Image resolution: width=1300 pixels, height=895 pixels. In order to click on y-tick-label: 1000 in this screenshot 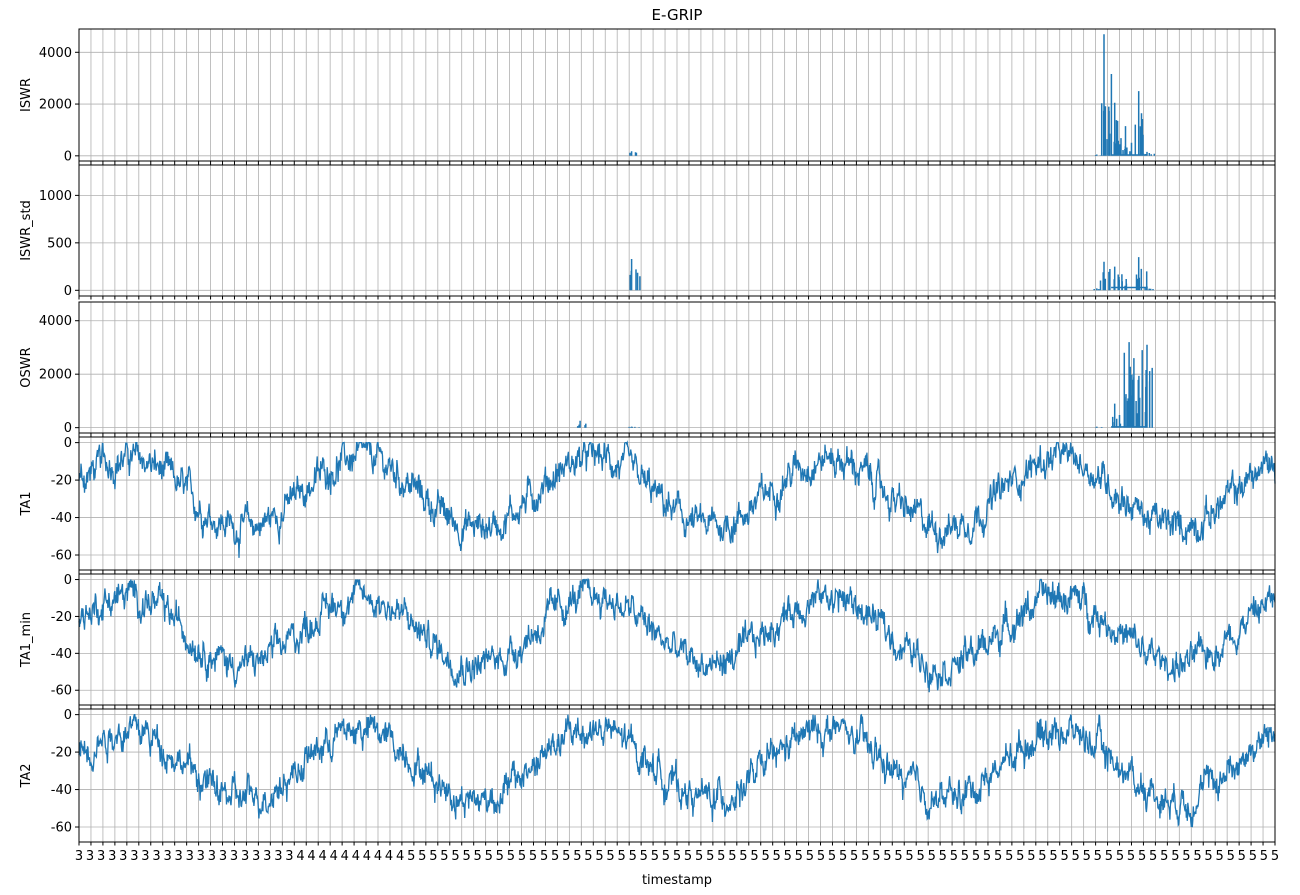, I will do `click(55, 196)`.